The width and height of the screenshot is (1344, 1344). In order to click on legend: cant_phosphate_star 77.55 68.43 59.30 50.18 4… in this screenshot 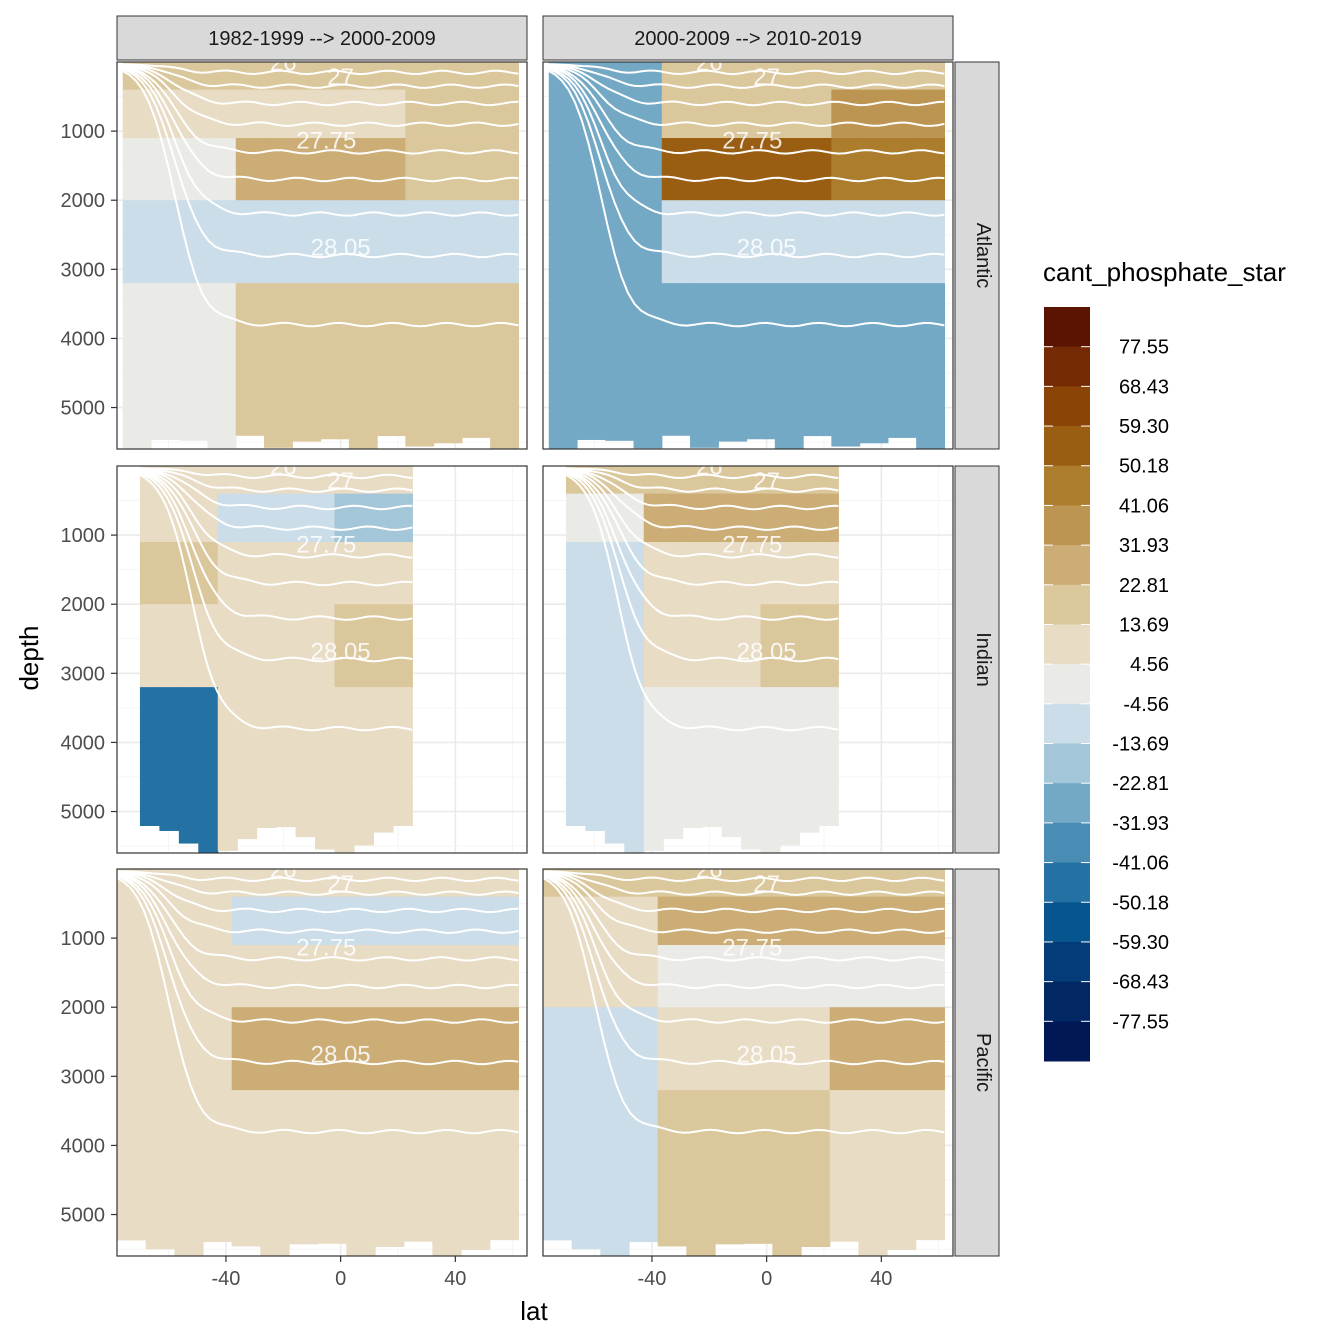, I will do `click(1164, 659)`.